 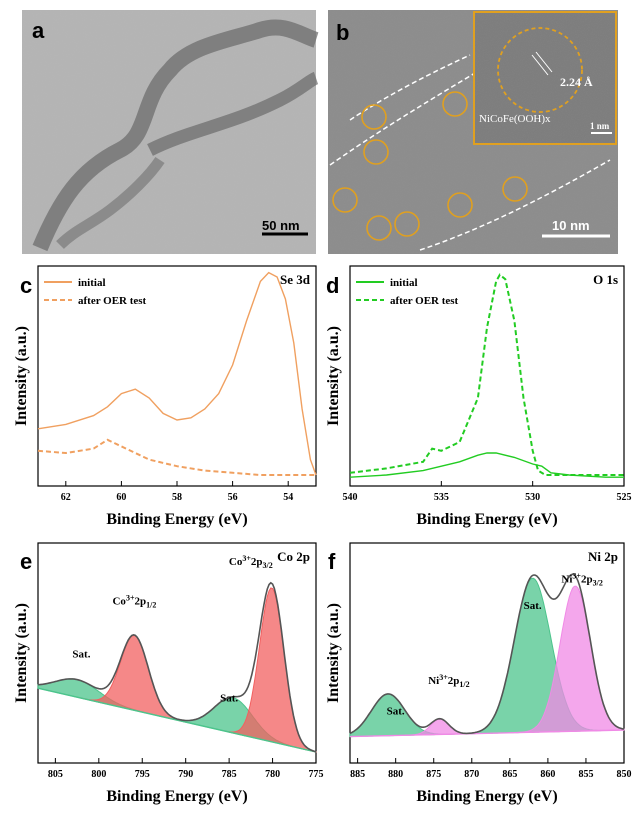 What do you see at coordinates (471, 774) in the screenshot?
I see `x-tick-label: 870` at bounding box center [471, 774].